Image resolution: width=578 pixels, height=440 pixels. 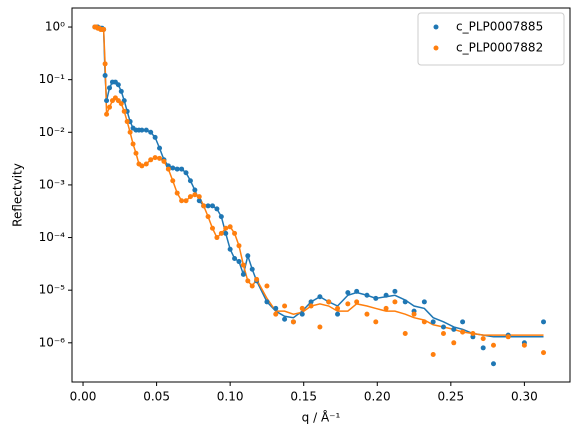 What do you see at coordinates (377, 397) in the screenshot?
I see `x-tick-label: 0.20` at bounding box center [377, 397].